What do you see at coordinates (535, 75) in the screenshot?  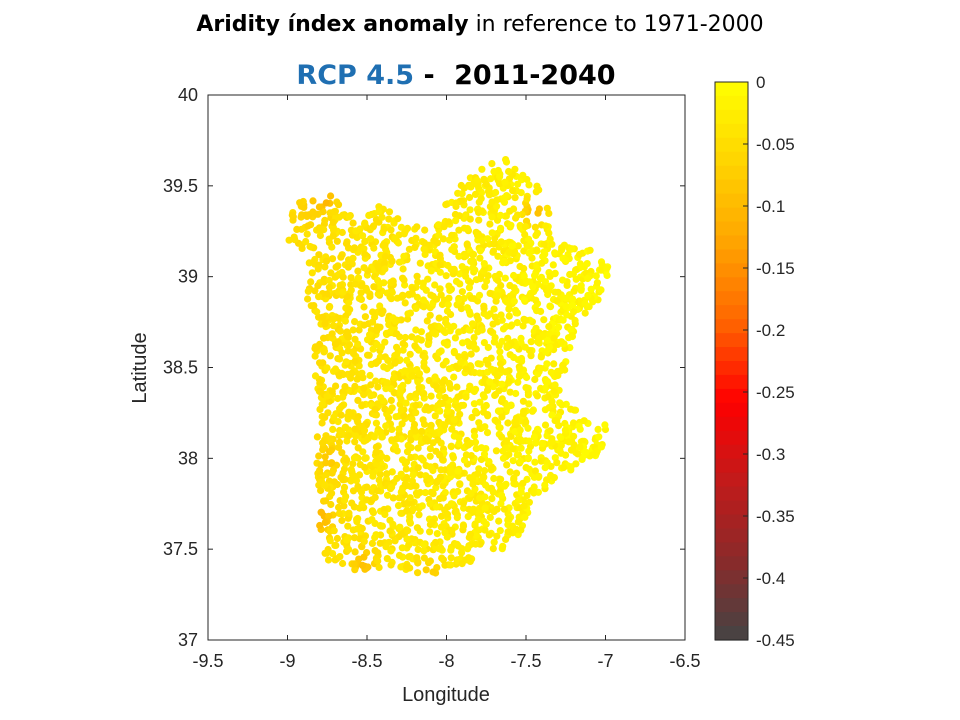 I see `subtitle-period: 2011-2040` at bounding box center [535, 75].